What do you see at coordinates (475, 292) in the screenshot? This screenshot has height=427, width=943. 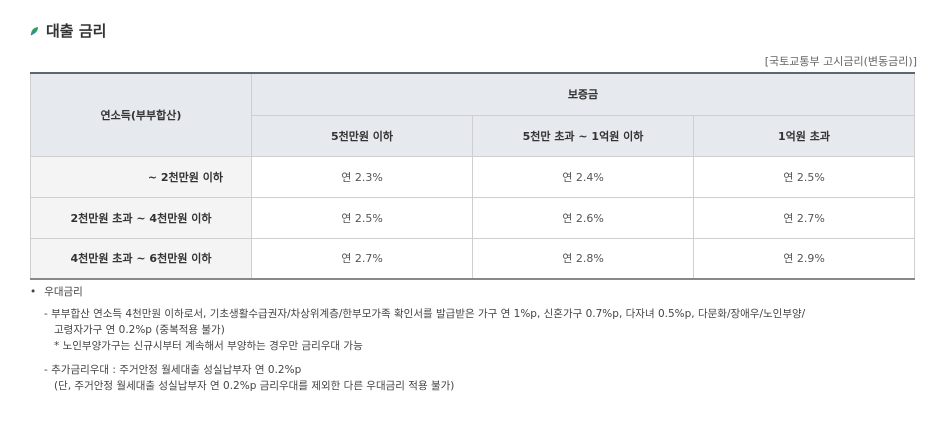 I see `notes-bullet: • 우대금리` at bounding box center [475, 292].